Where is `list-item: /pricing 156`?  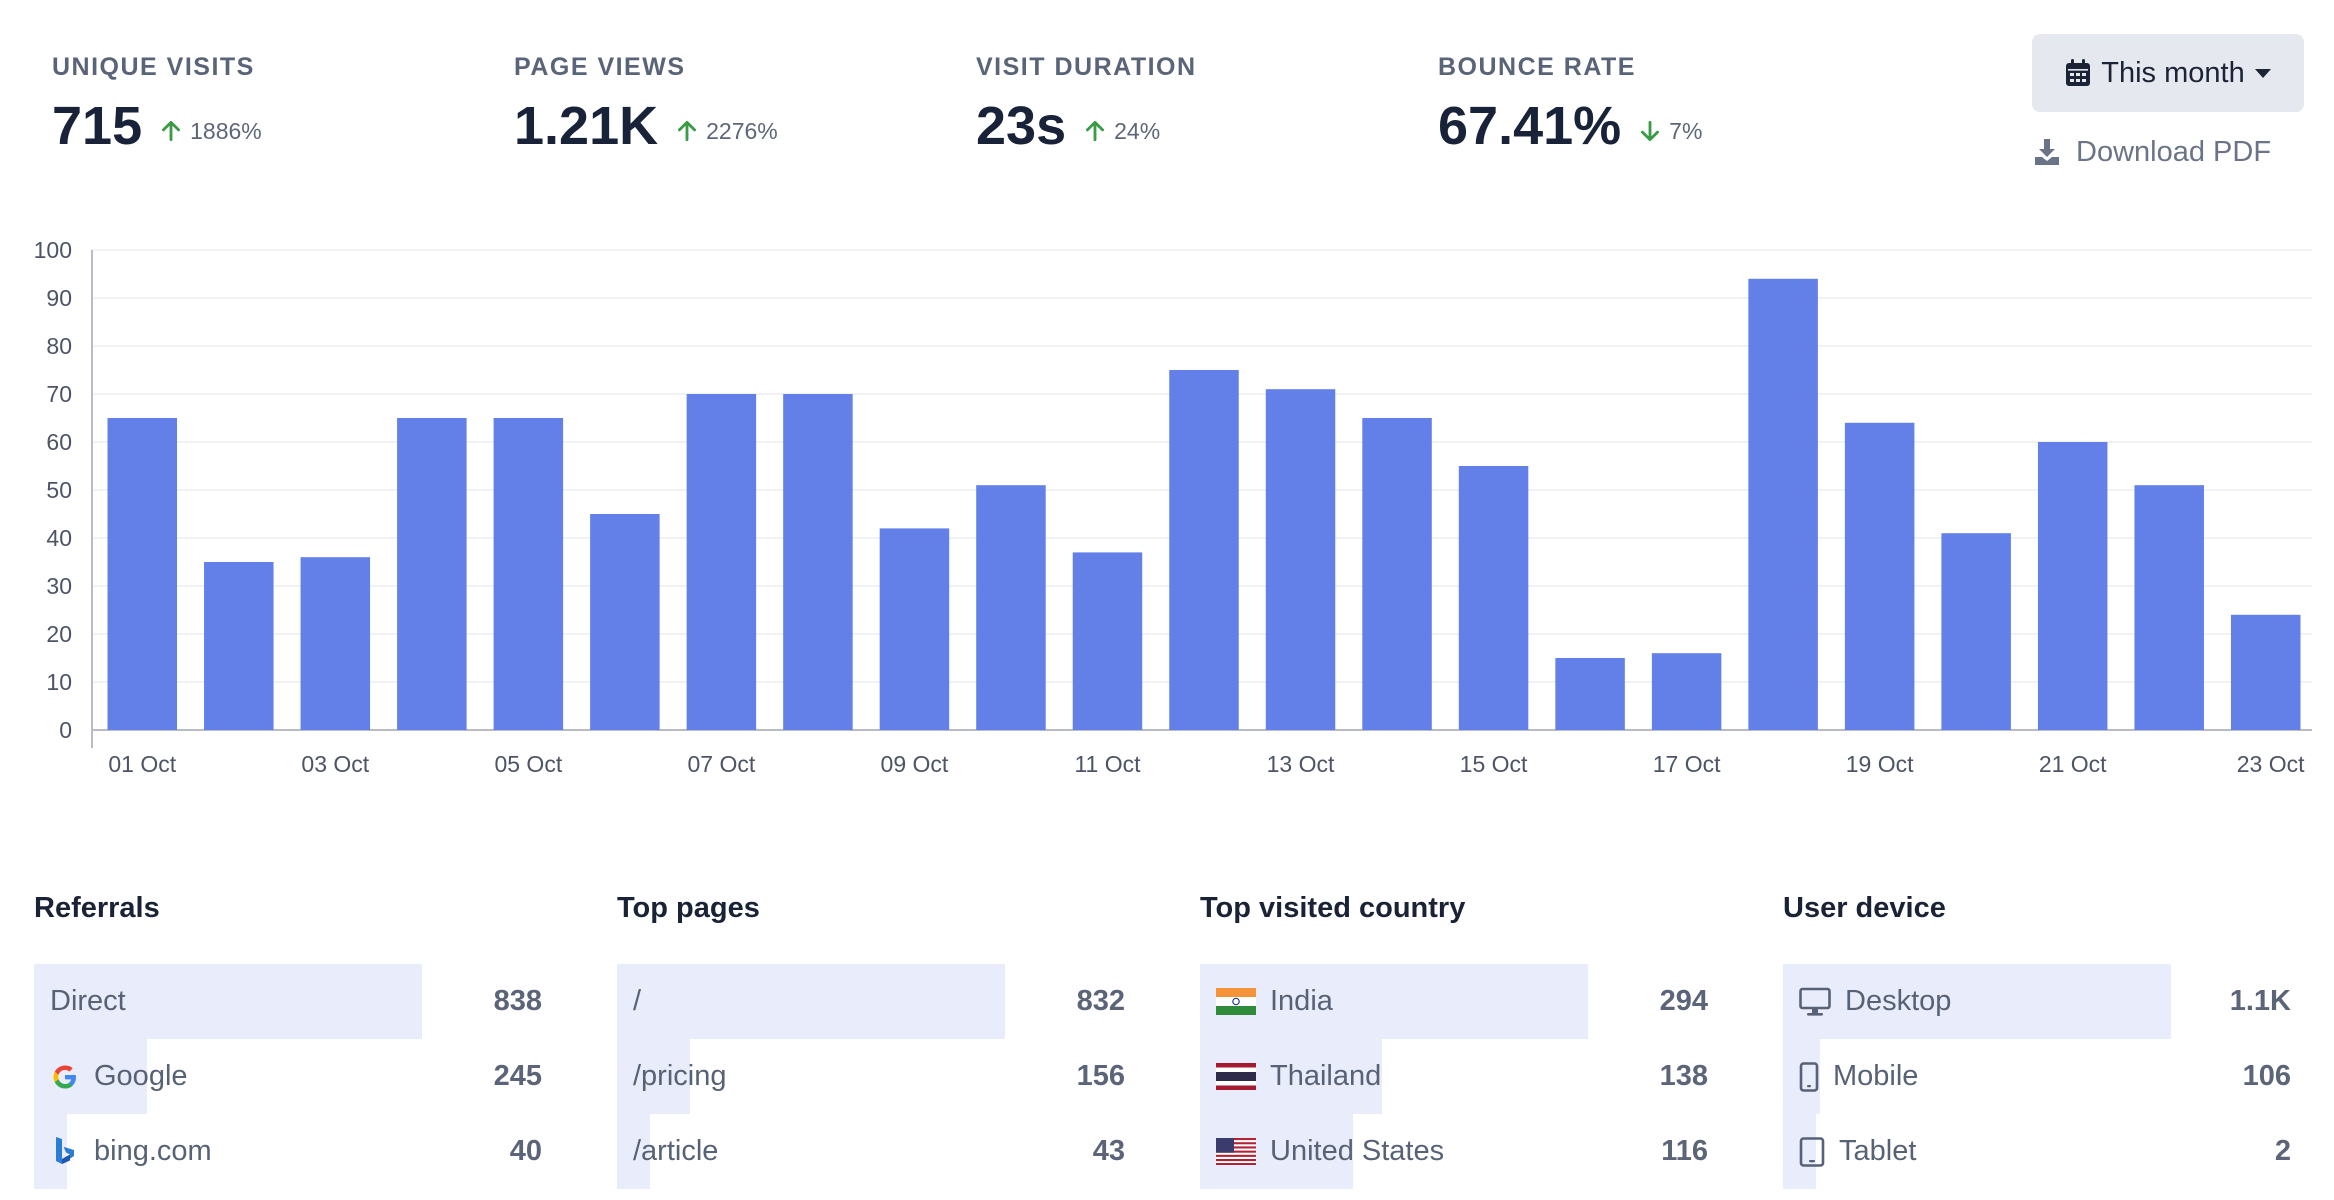 list-item: /pricing 156 is located at coordinates (872, 1076).